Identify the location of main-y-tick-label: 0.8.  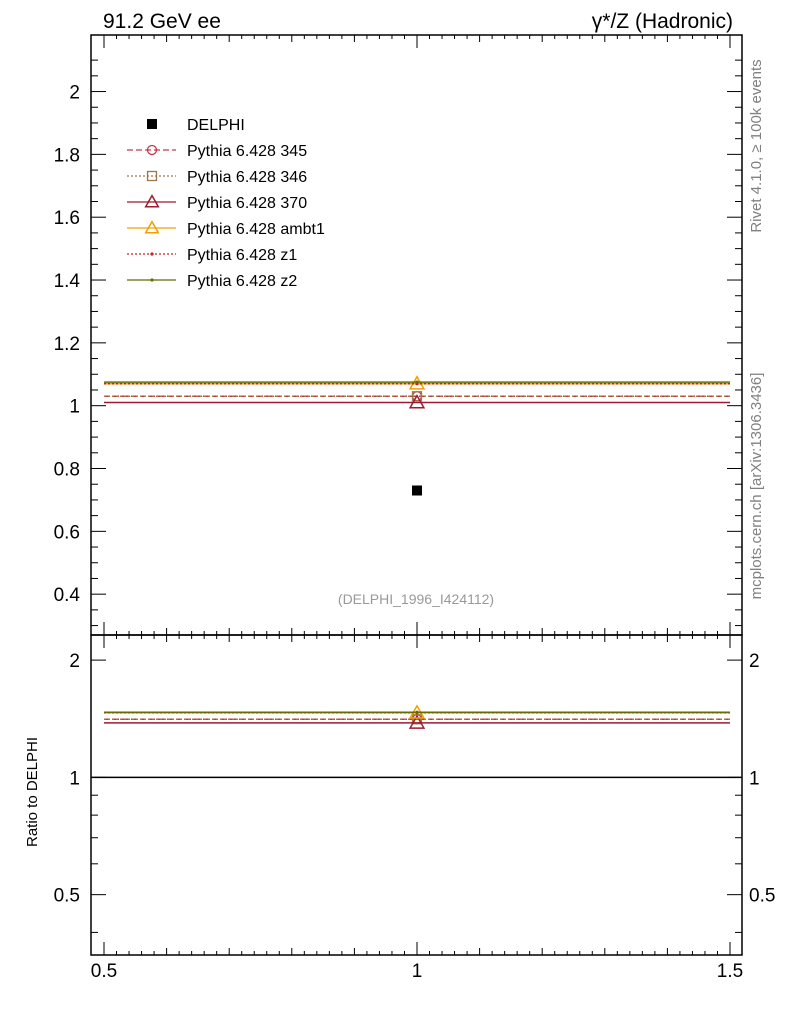
(67, 470).